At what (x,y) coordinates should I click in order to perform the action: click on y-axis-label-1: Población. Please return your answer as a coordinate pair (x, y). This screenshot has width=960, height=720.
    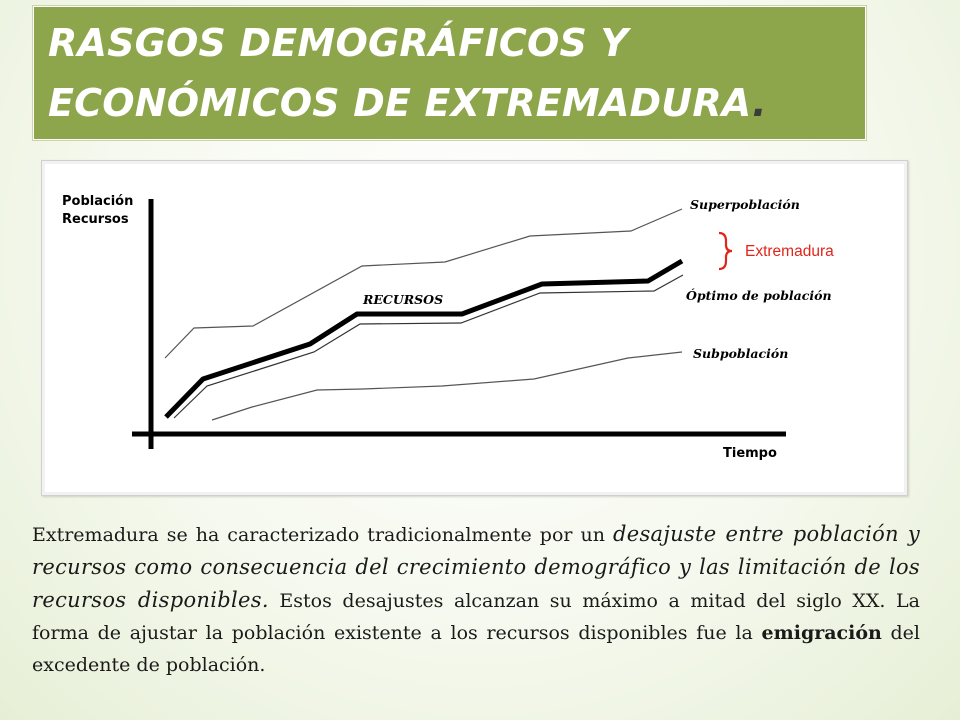
    Looking at the image, I should click on (97, 201).